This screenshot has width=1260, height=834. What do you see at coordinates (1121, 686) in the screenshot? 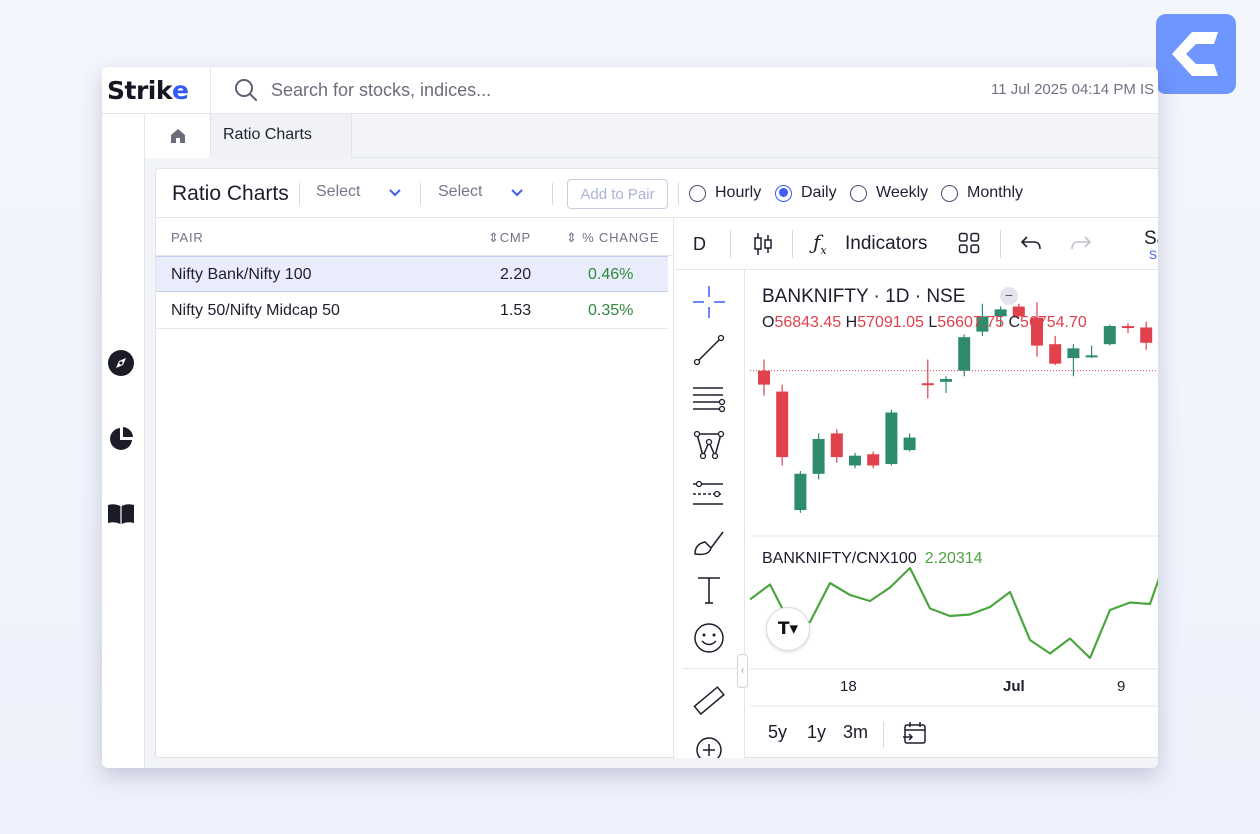
I see `x-tick-label: 9` at bounding box center [1121, 686].